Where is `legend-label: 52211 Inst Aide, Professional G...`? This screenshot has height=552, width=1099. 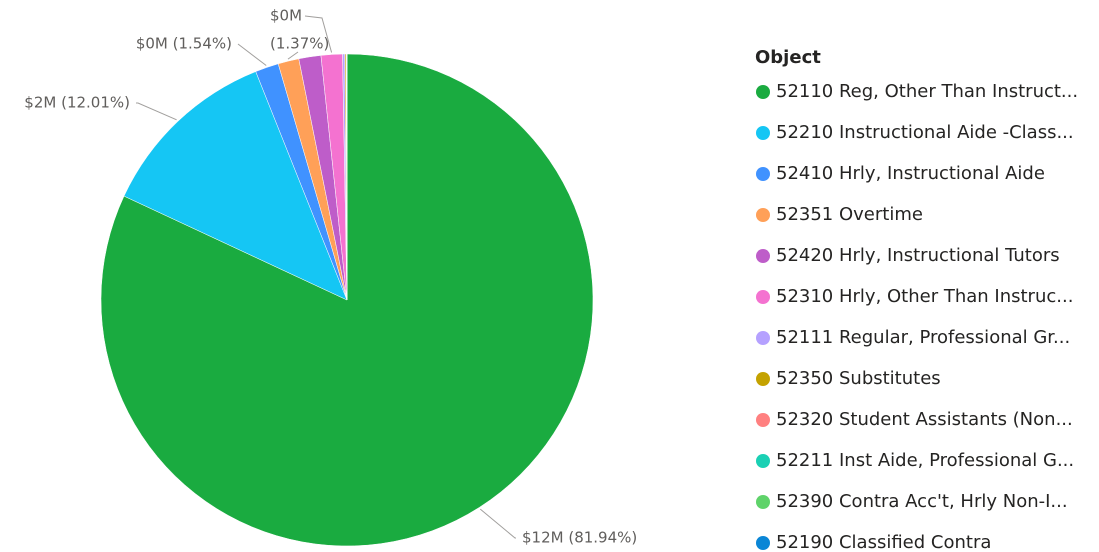 legend-label: 52211 Inst Aide, Professional G... is located at coordinates (925, 460).